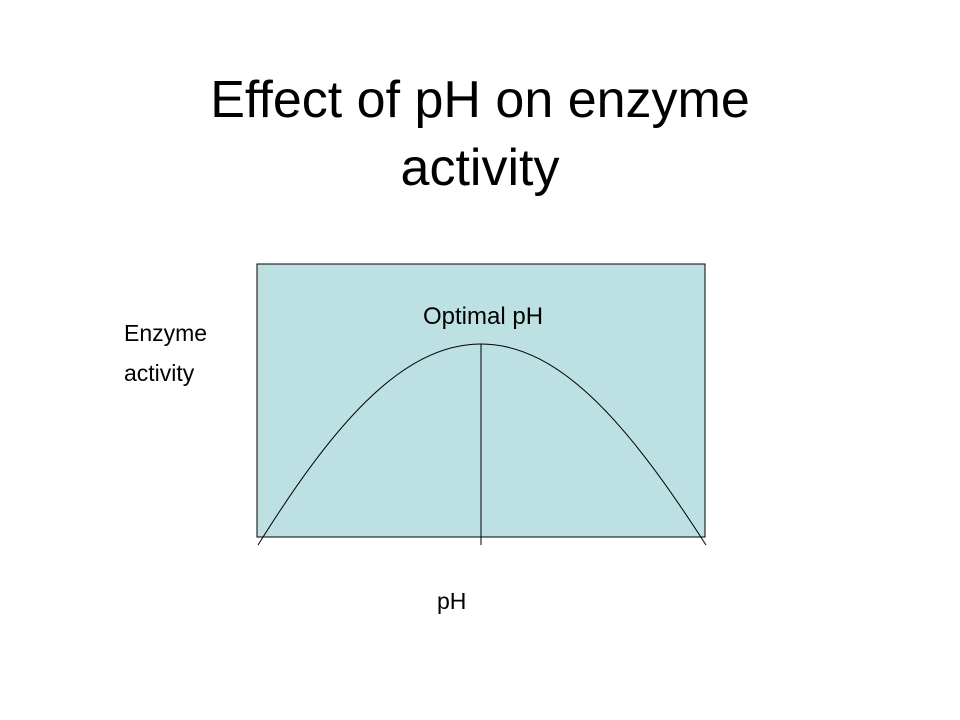 Image resolution: width=960 pixels, height=720 pixels. What do you see at coordinates (480, 134) in the screenshot?
I see `title: Effect of pH on enzyme activity` at bounding box center [480, 134].